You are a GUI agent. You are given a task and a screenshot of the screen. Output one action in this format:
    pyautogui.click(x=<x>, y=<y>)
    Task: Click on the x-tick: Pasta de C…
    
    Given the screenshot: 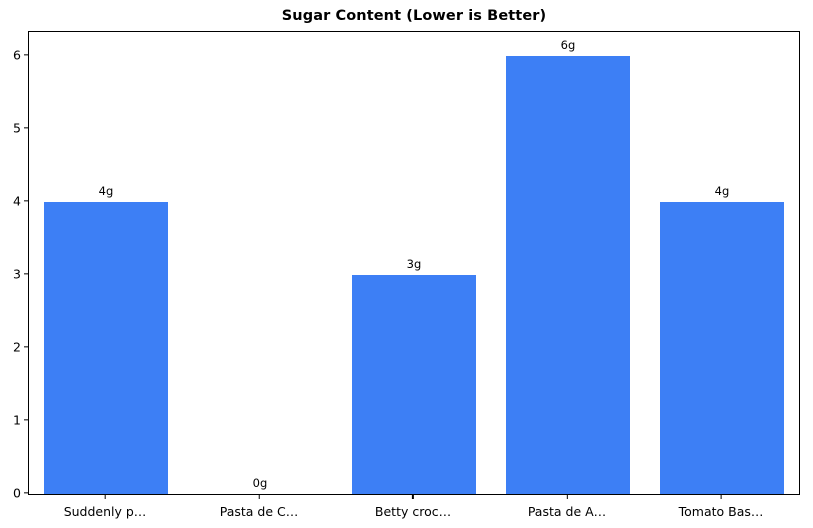 What is the action you would take?
    pyautogui.click(x=259, y=507)
    